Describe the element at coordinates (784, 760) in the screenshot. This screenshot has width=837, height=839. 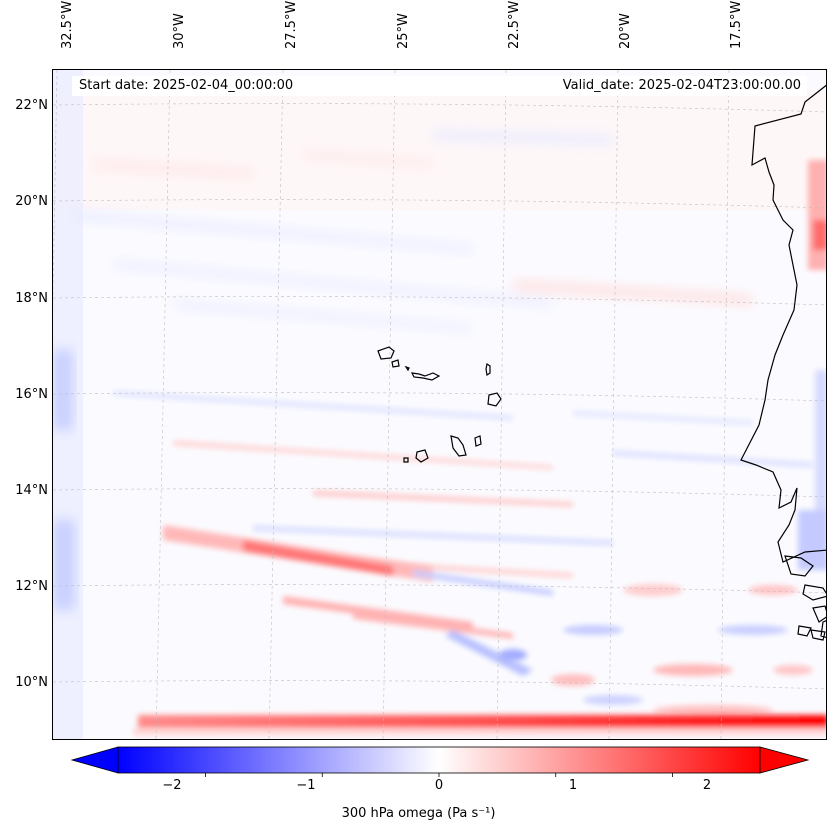
I see `colorbar-extend-max` at that location.